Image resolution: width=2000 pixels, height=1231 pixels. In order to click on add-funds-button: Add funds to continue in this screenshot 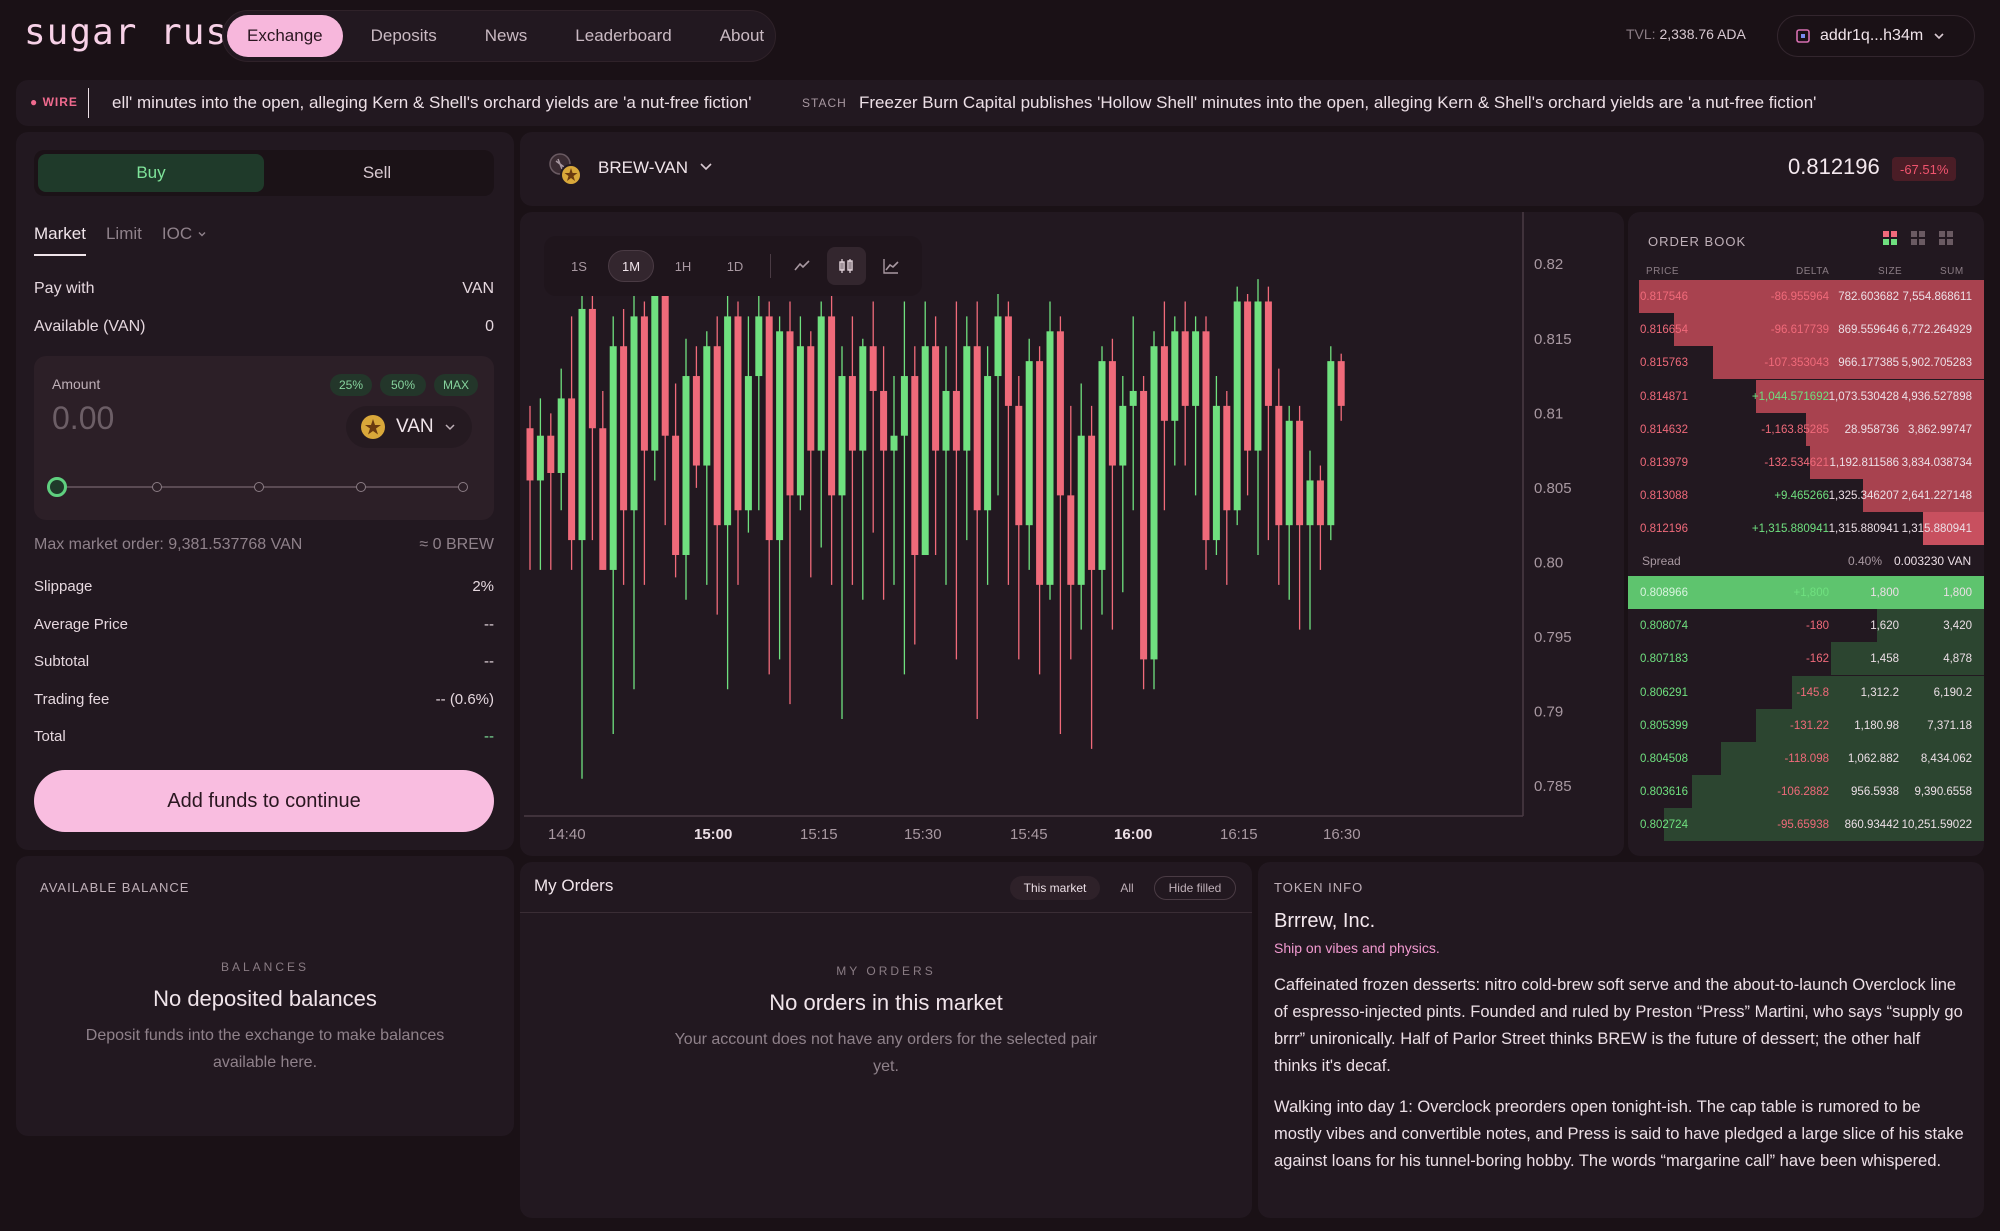, I will do `click(264, 801)`.